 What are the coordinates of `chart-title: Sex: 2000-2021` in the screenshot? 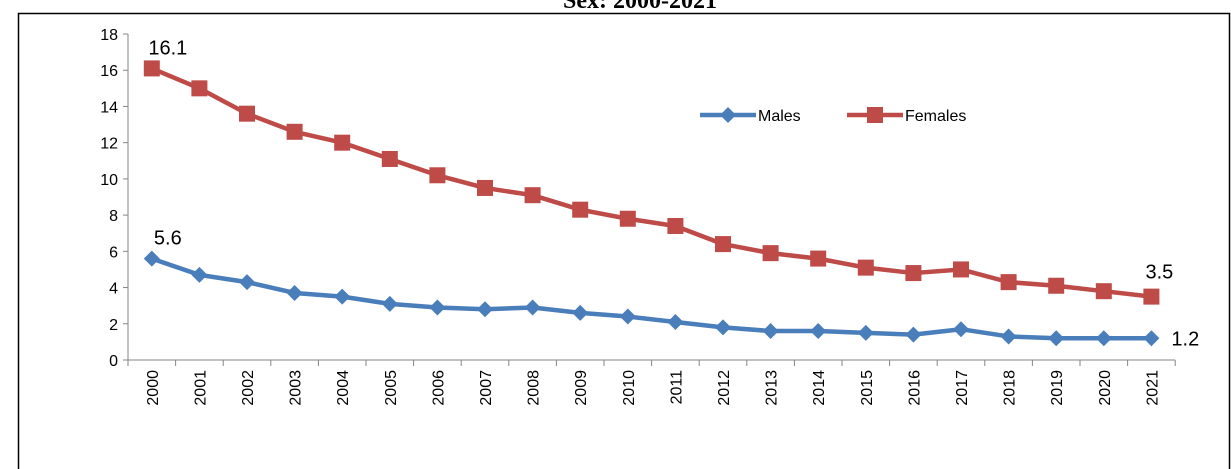 It's located at (640, 7).